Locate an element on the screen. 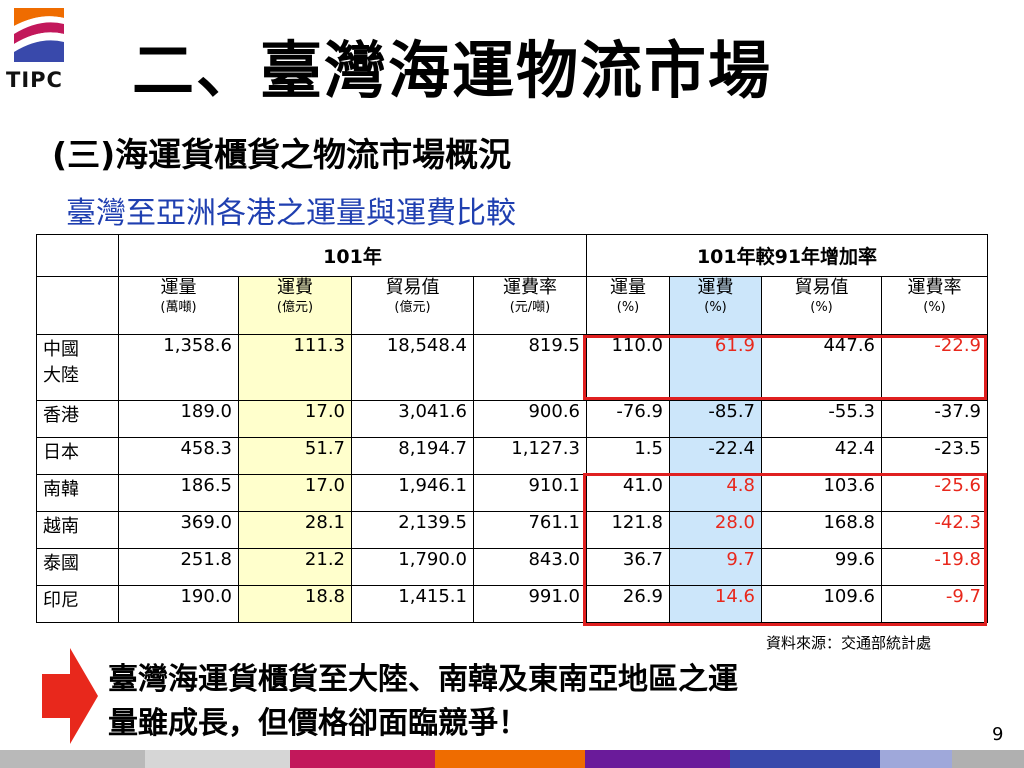  conclusion-line-1: 臺灣海運貨櫃貨至大陸、南韓及東南亞地區之運 is located at coordinates (423, 679).